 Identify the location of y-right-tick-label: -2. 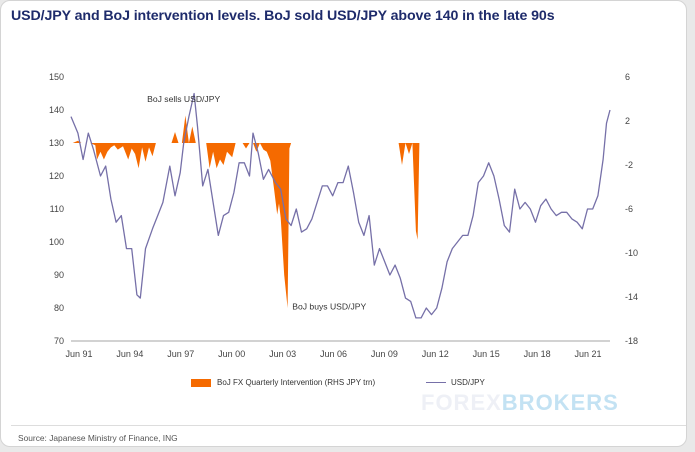
(629, 165).